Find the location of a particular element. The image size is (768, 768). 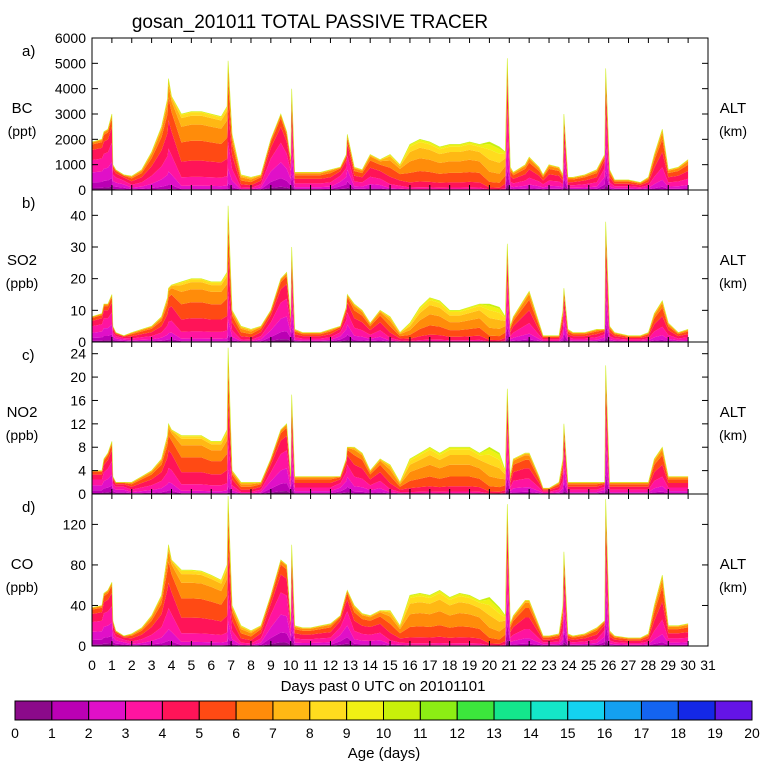

x-tick-label: 22 is located at coordinates (529, 665).